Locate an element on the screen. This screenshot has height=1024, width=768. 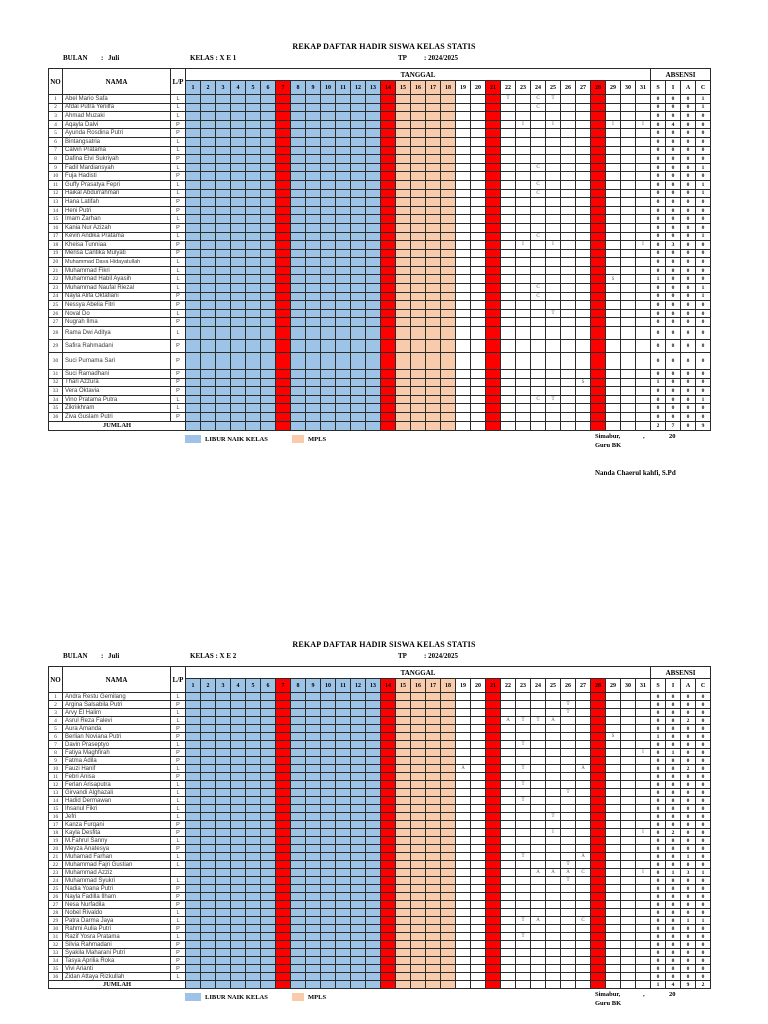
student-gender: P is located at coordinates (178, 728).